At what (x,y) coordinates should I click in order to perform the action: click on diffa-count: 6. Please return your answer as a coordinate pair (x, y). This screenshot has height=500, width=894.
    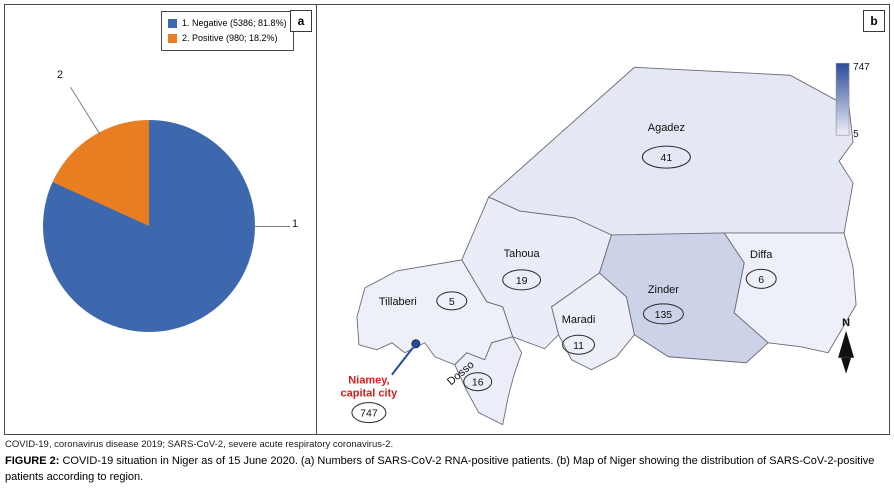
    Looking at the image, I should click on (761, 280).